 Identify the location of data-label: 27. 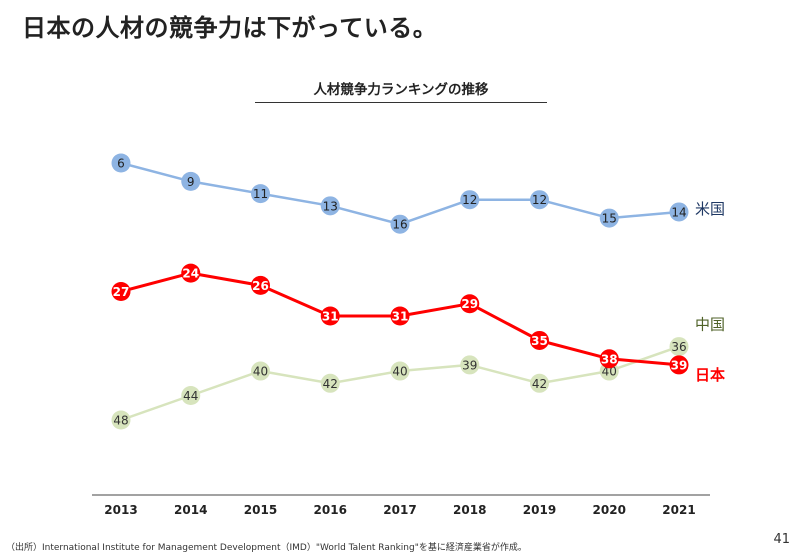
(121, 292).